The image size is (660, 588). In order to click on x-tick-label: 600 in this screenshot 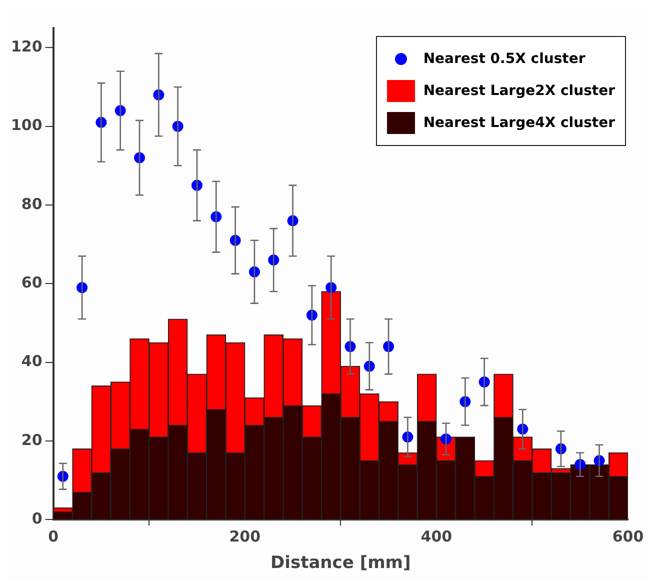, I will do `click(628, 536)`.